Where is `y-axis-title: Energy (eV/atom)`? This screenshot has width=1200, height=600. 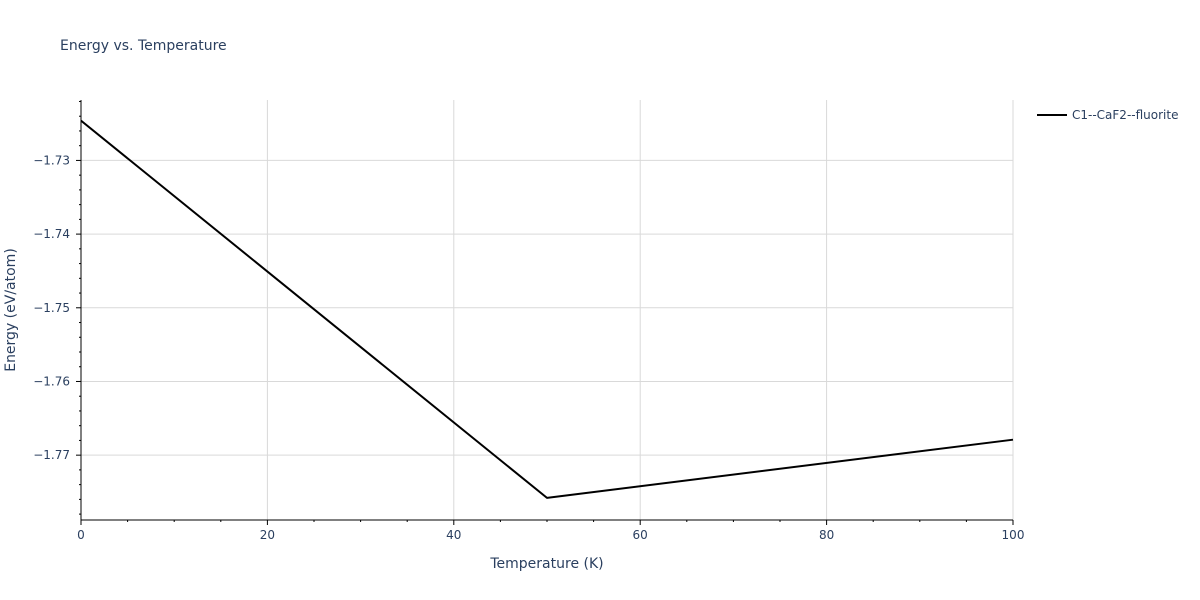
y-axis-title: Energy (eV/atom) is located at coordinates (11, 310).